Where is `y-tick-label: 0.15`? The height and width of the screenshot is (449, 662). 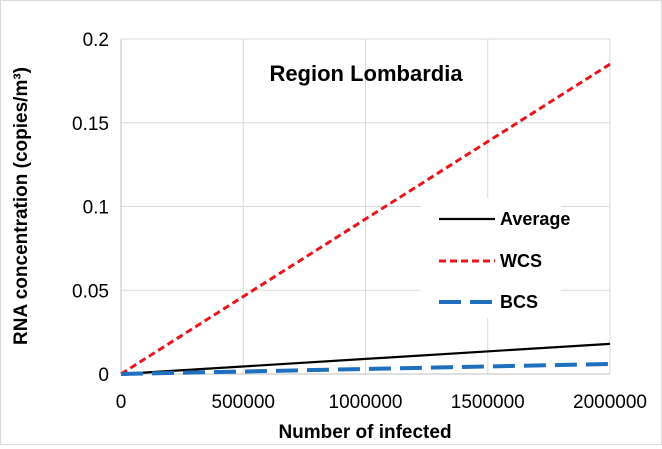 y-tick-label: 0.15 is located at coordinates (90, 124).